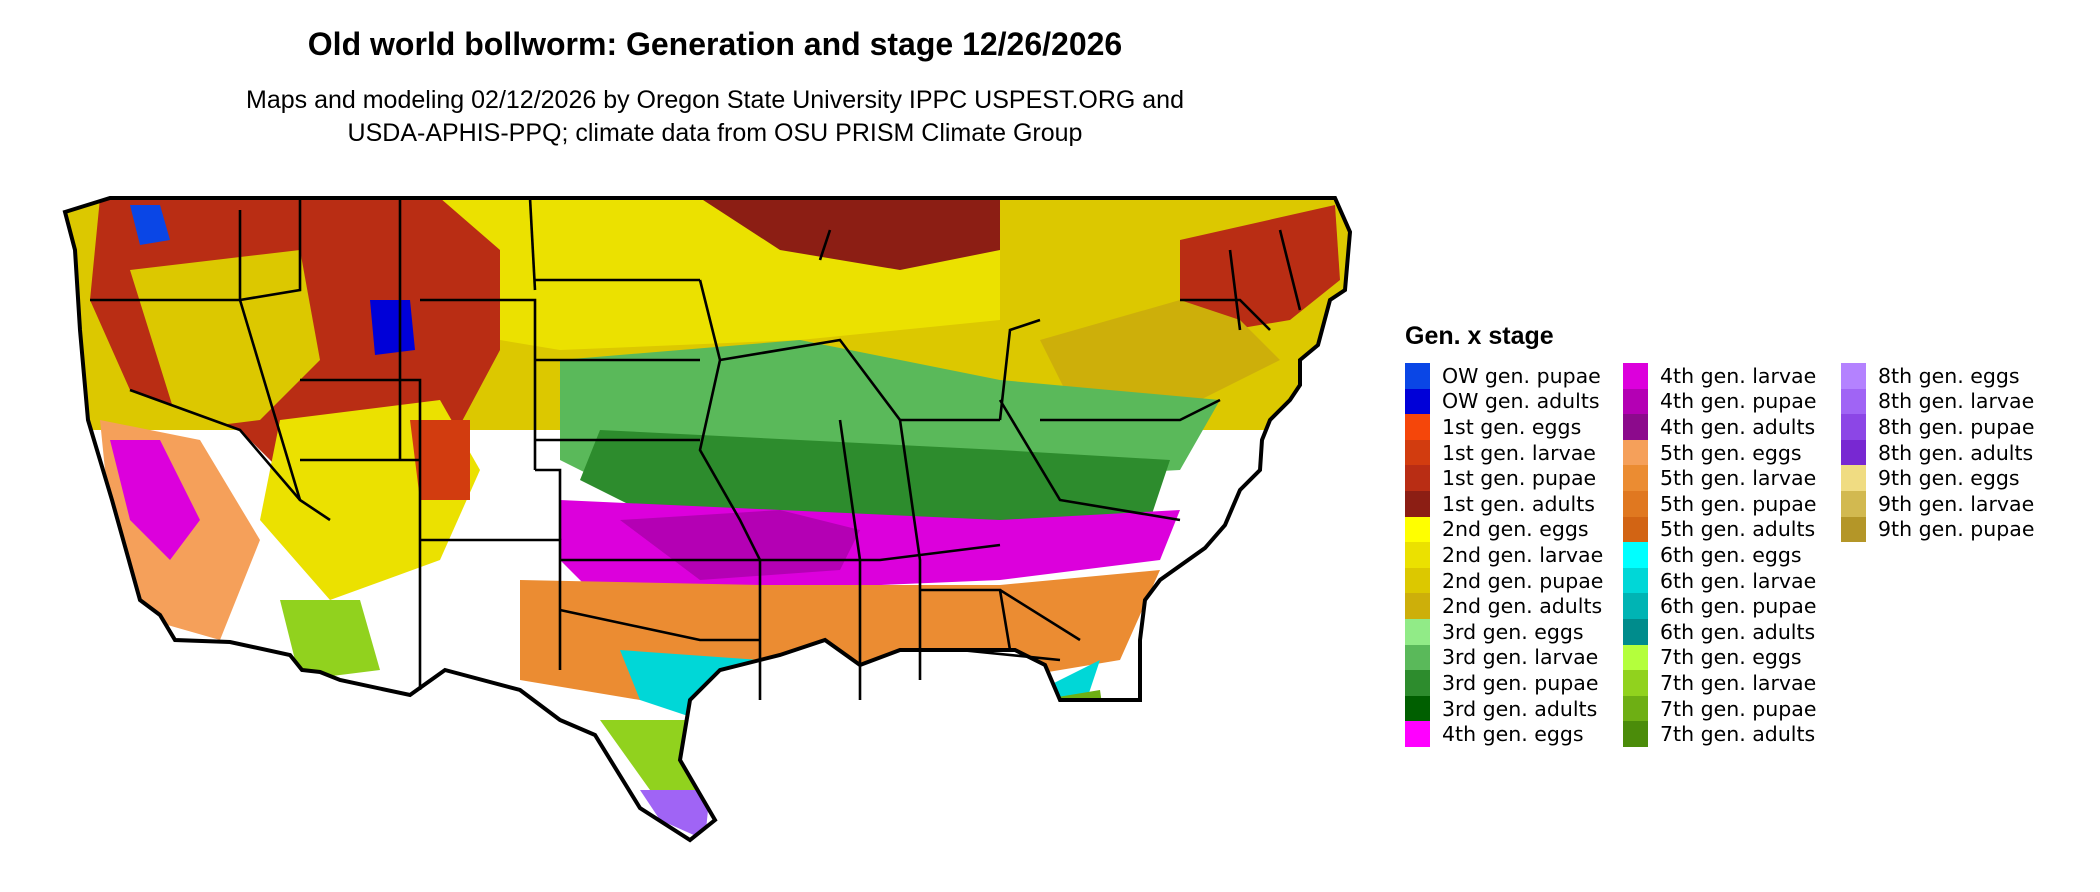 The height and width of the screenshot is (892, 2100). I want to click on legend-item: 8th gen. pupae, so click(1950, 427).